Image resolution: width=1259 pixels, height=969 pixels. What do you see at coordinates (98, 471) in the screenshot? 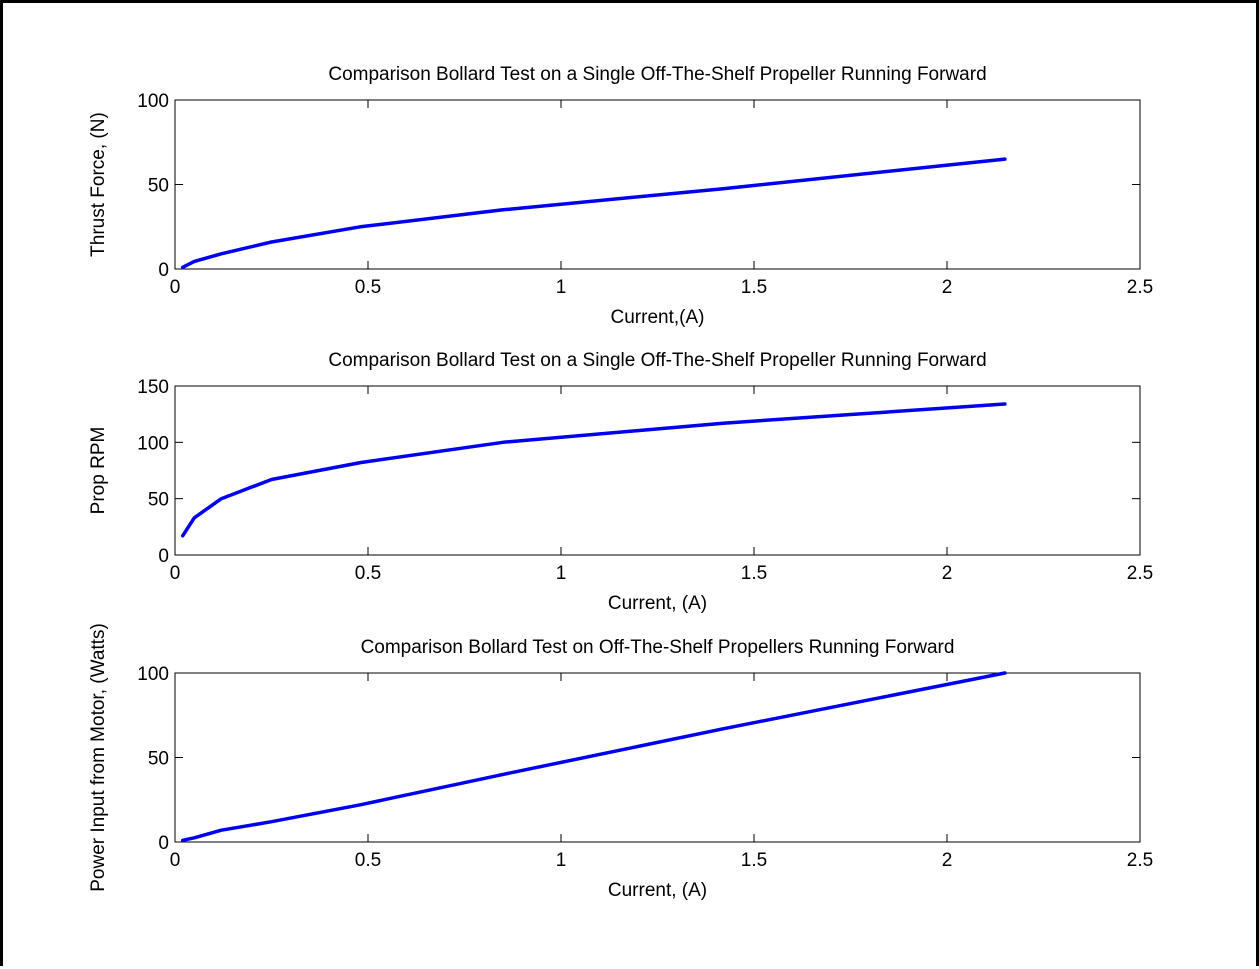
I see `y-axis-label: Prop RPM` at bounding box center [98, 471].